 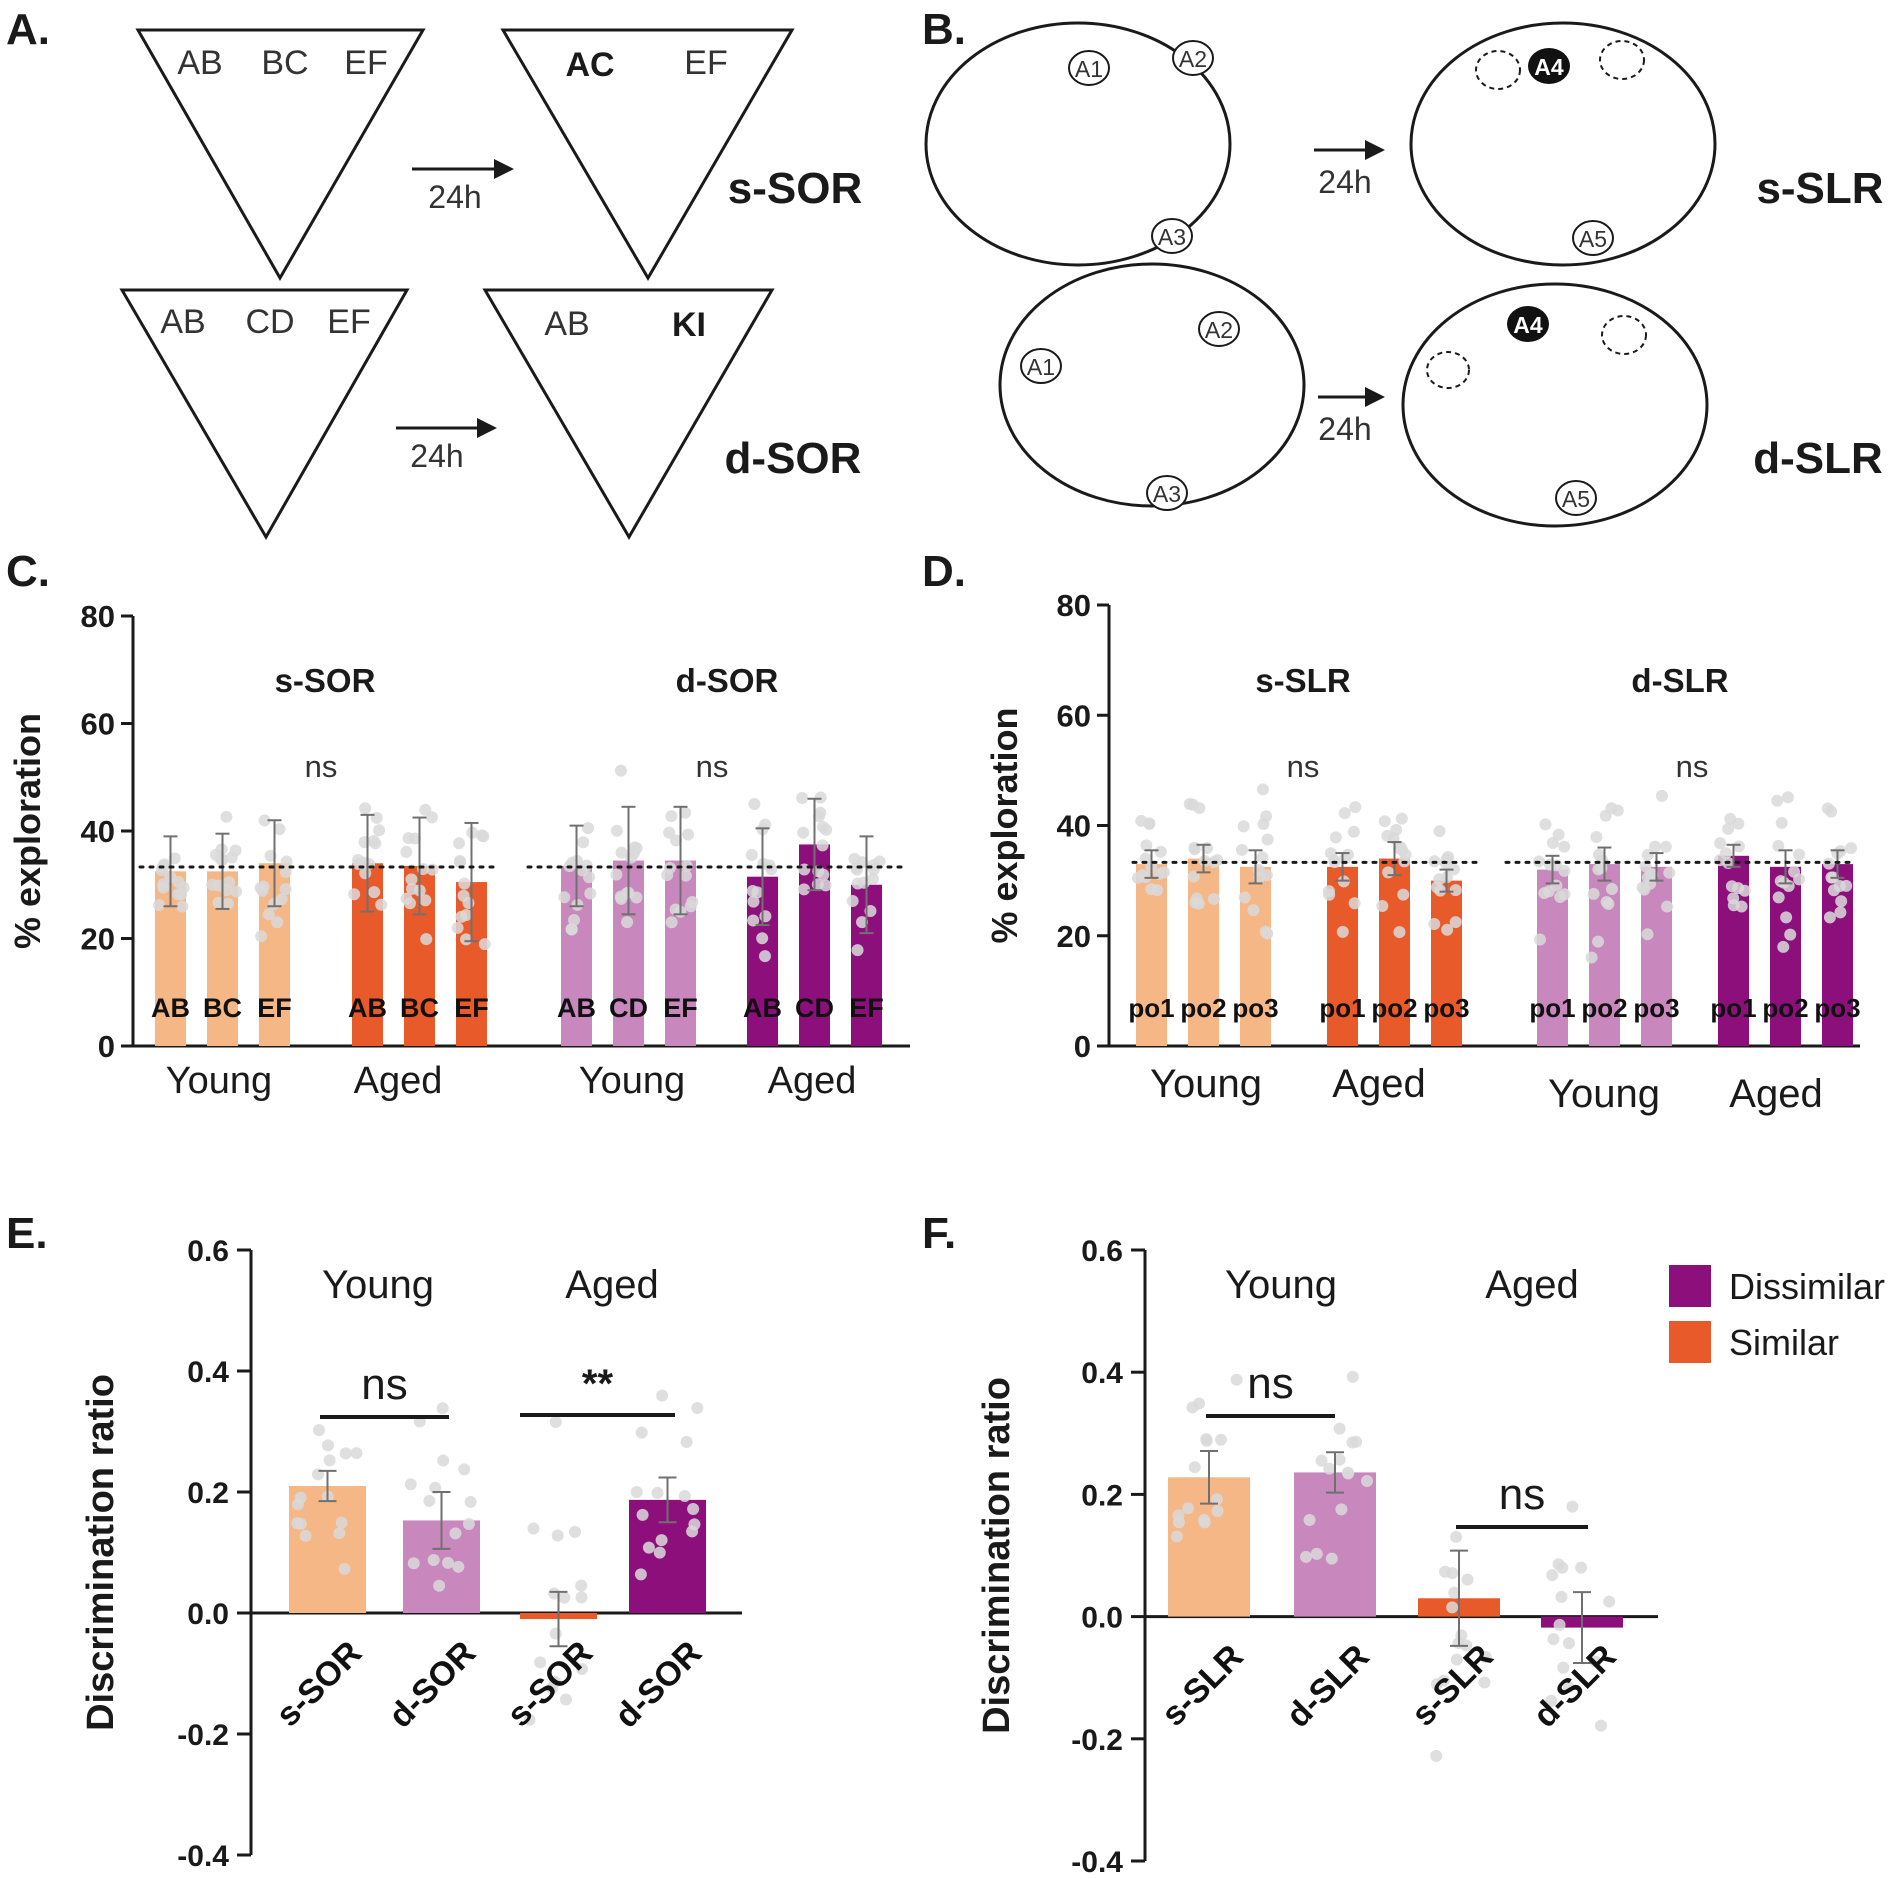 What do you see at coordinates (27, 831) in the screenshot?
I see `y-axis-label: % exploration` at bounding box center [27, 831].